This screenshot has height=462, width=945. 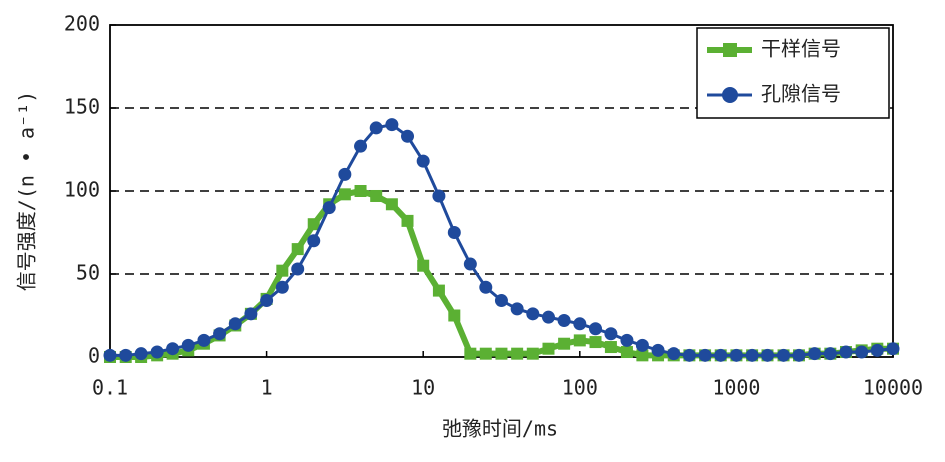 What do you see at coordinates (423, 388) in the screenshot?
I see `x-tick-label: 10` at bounding box center [423, 388].